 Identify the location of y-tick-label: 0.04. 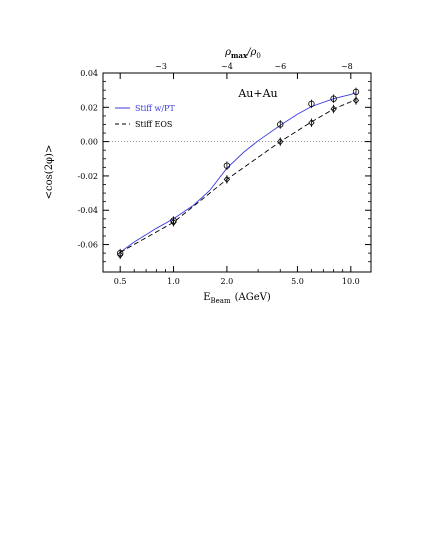
(89, 73).